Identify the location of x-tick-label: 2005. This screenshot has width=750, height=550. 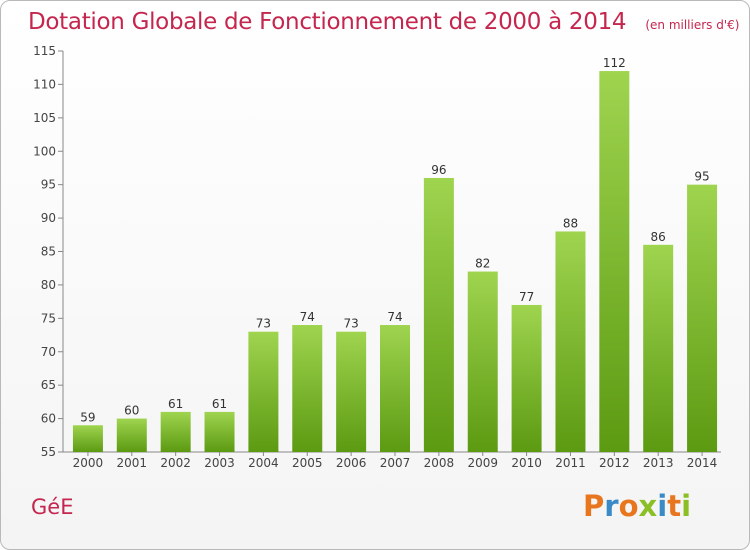
(307, 463).